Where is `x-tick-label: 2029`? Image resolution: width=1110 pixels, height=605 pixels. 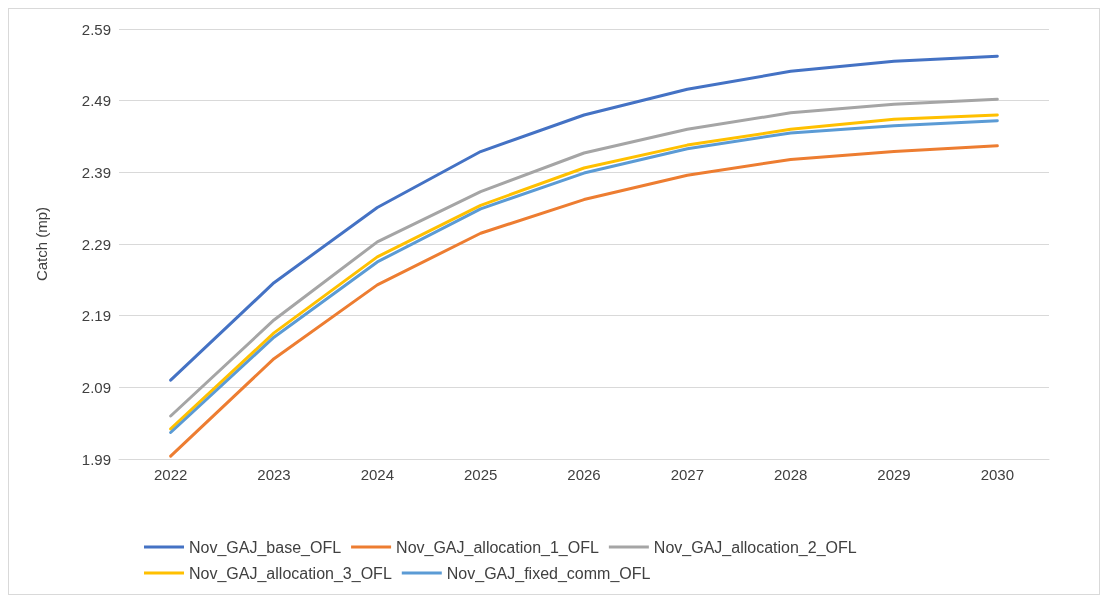 x-tick-label: 2029 is located at coordinates (894, 474).